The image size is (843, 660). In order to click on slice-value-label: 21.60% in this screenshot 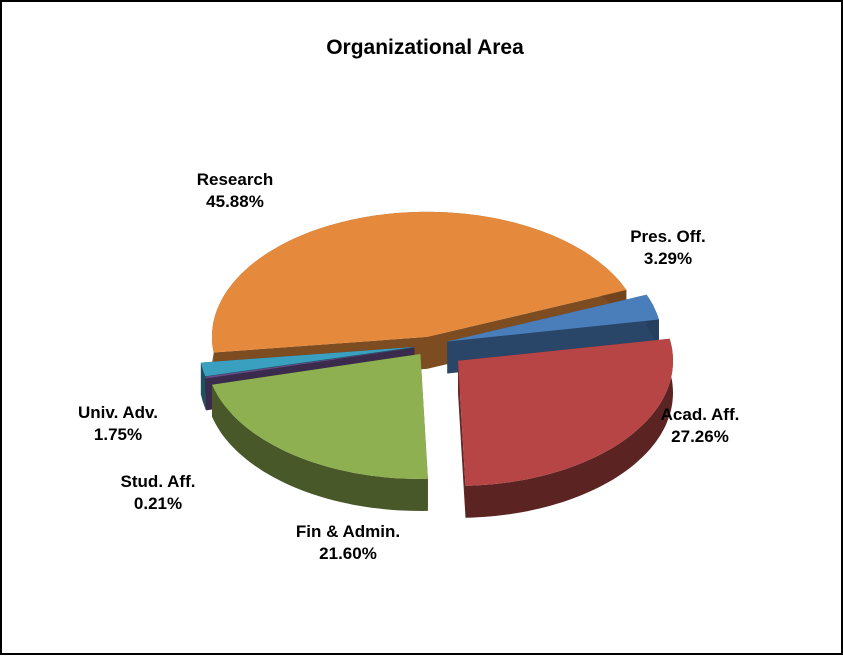, I will do `click(348, 553)`.